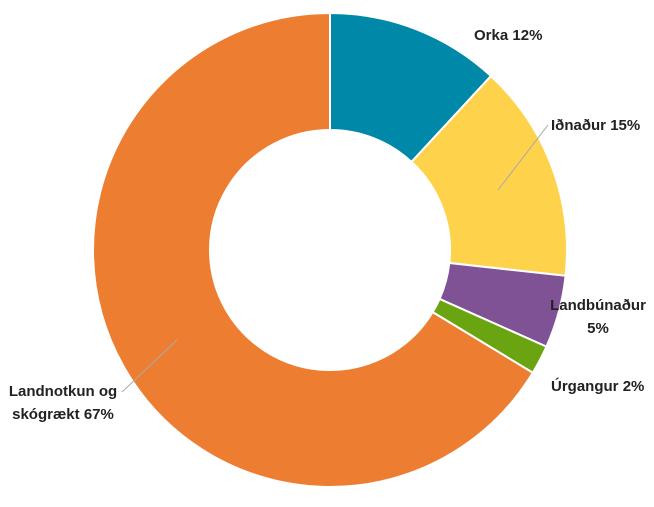 This screenshot has height=507, width=654. Describe the element at coordinates (598, 305) in the screenshot. I see `category-label: Landbúnaður` at that location.